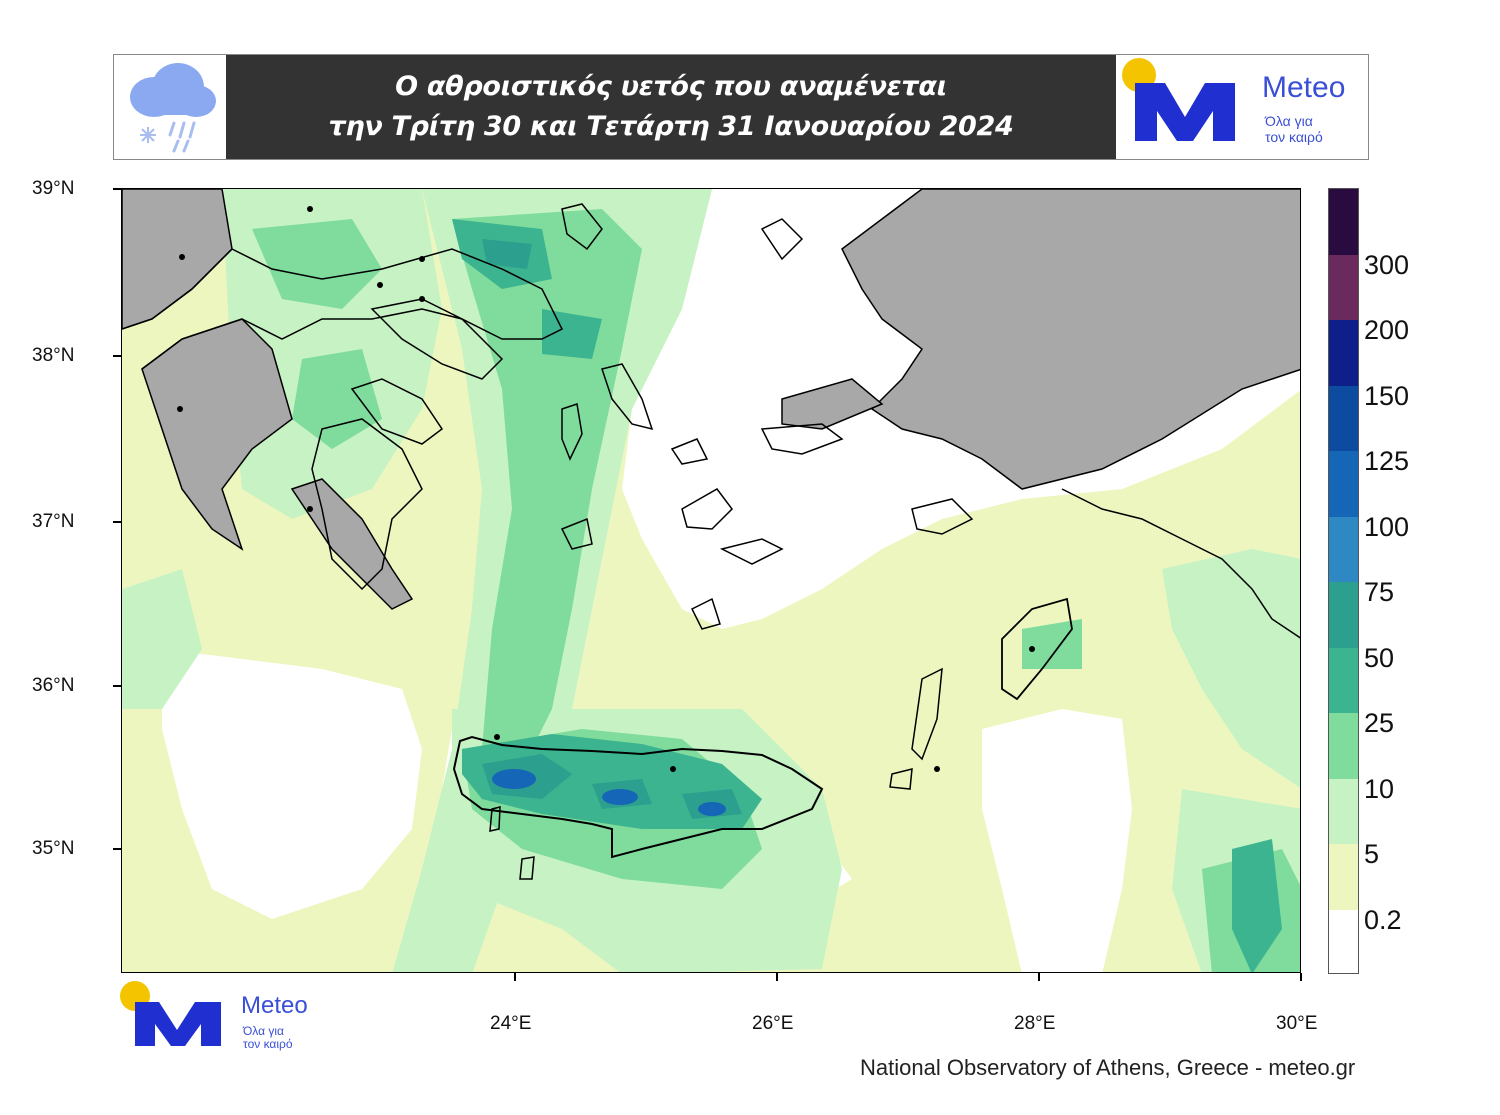 This screenshot has width=1500, height=1115. I want to click on colorbar-label-300: 300, so click(1387, 265).